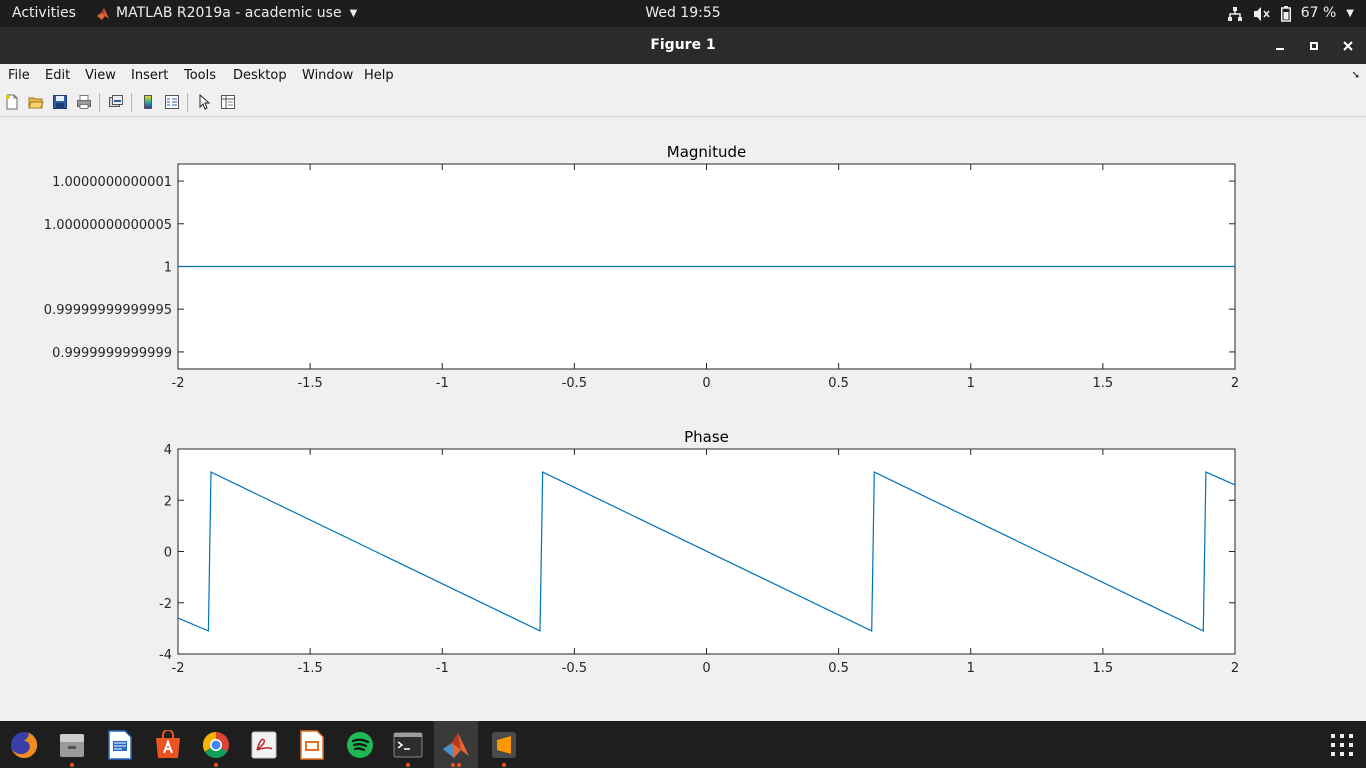 The height and width of the screenshot is (768, 1366). I want to click on window-title: Figure 1, so click(683, 45).